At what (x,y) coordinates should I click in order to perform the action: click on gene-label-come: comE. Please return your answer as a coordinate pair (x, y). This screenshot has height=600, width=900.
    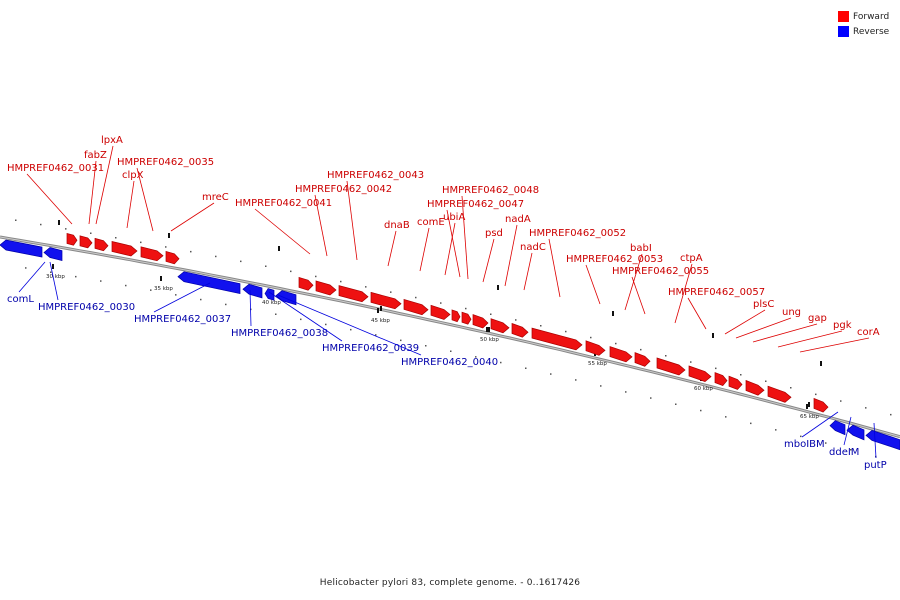
    Looking at the image, I should click on (431, 222).